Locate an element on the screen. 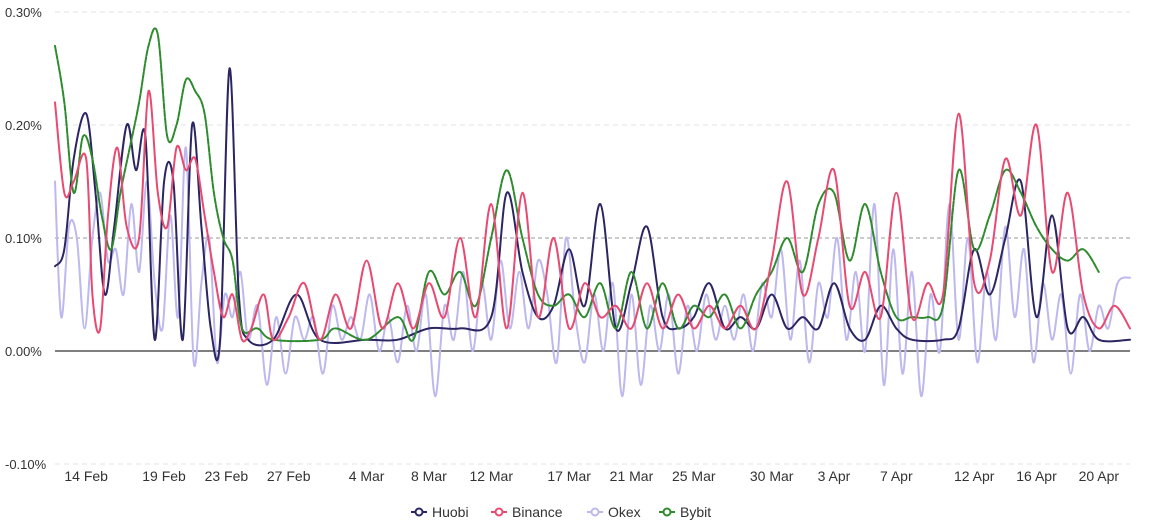 This screenshot has width=1150, height=527. x-tick-label: 14 Feb is located at coordinates (86, 476).